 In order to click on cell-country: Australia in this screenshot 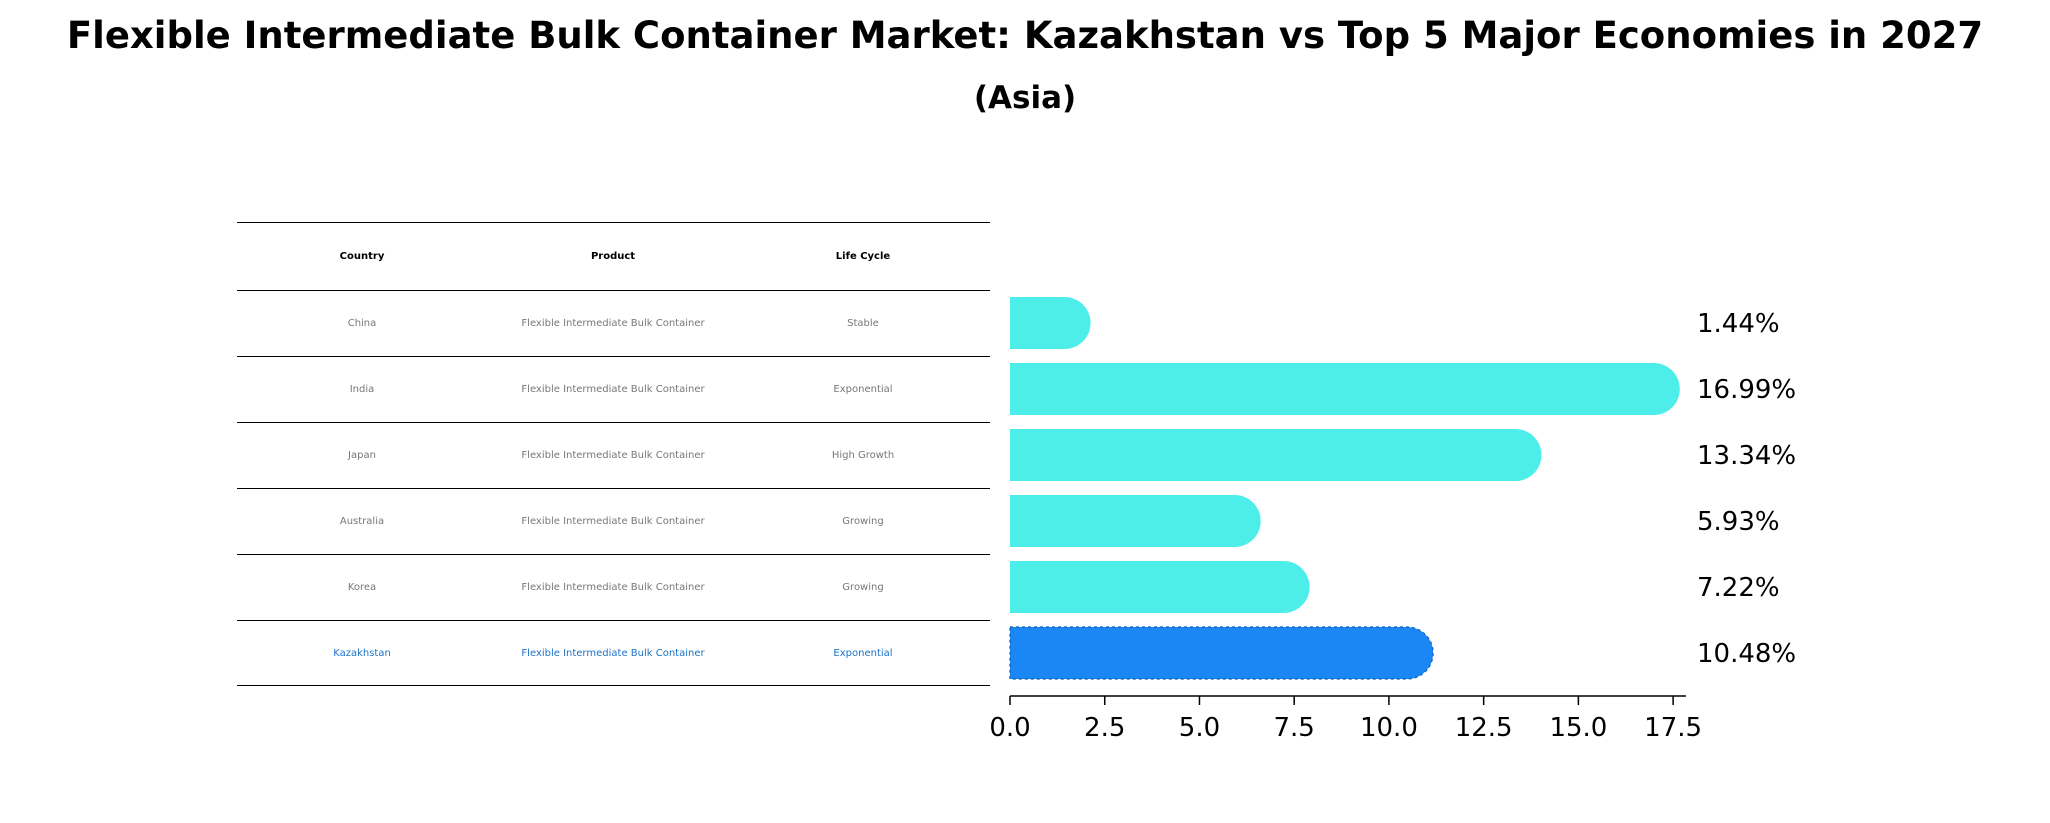, I will do `click(362, 521)`.